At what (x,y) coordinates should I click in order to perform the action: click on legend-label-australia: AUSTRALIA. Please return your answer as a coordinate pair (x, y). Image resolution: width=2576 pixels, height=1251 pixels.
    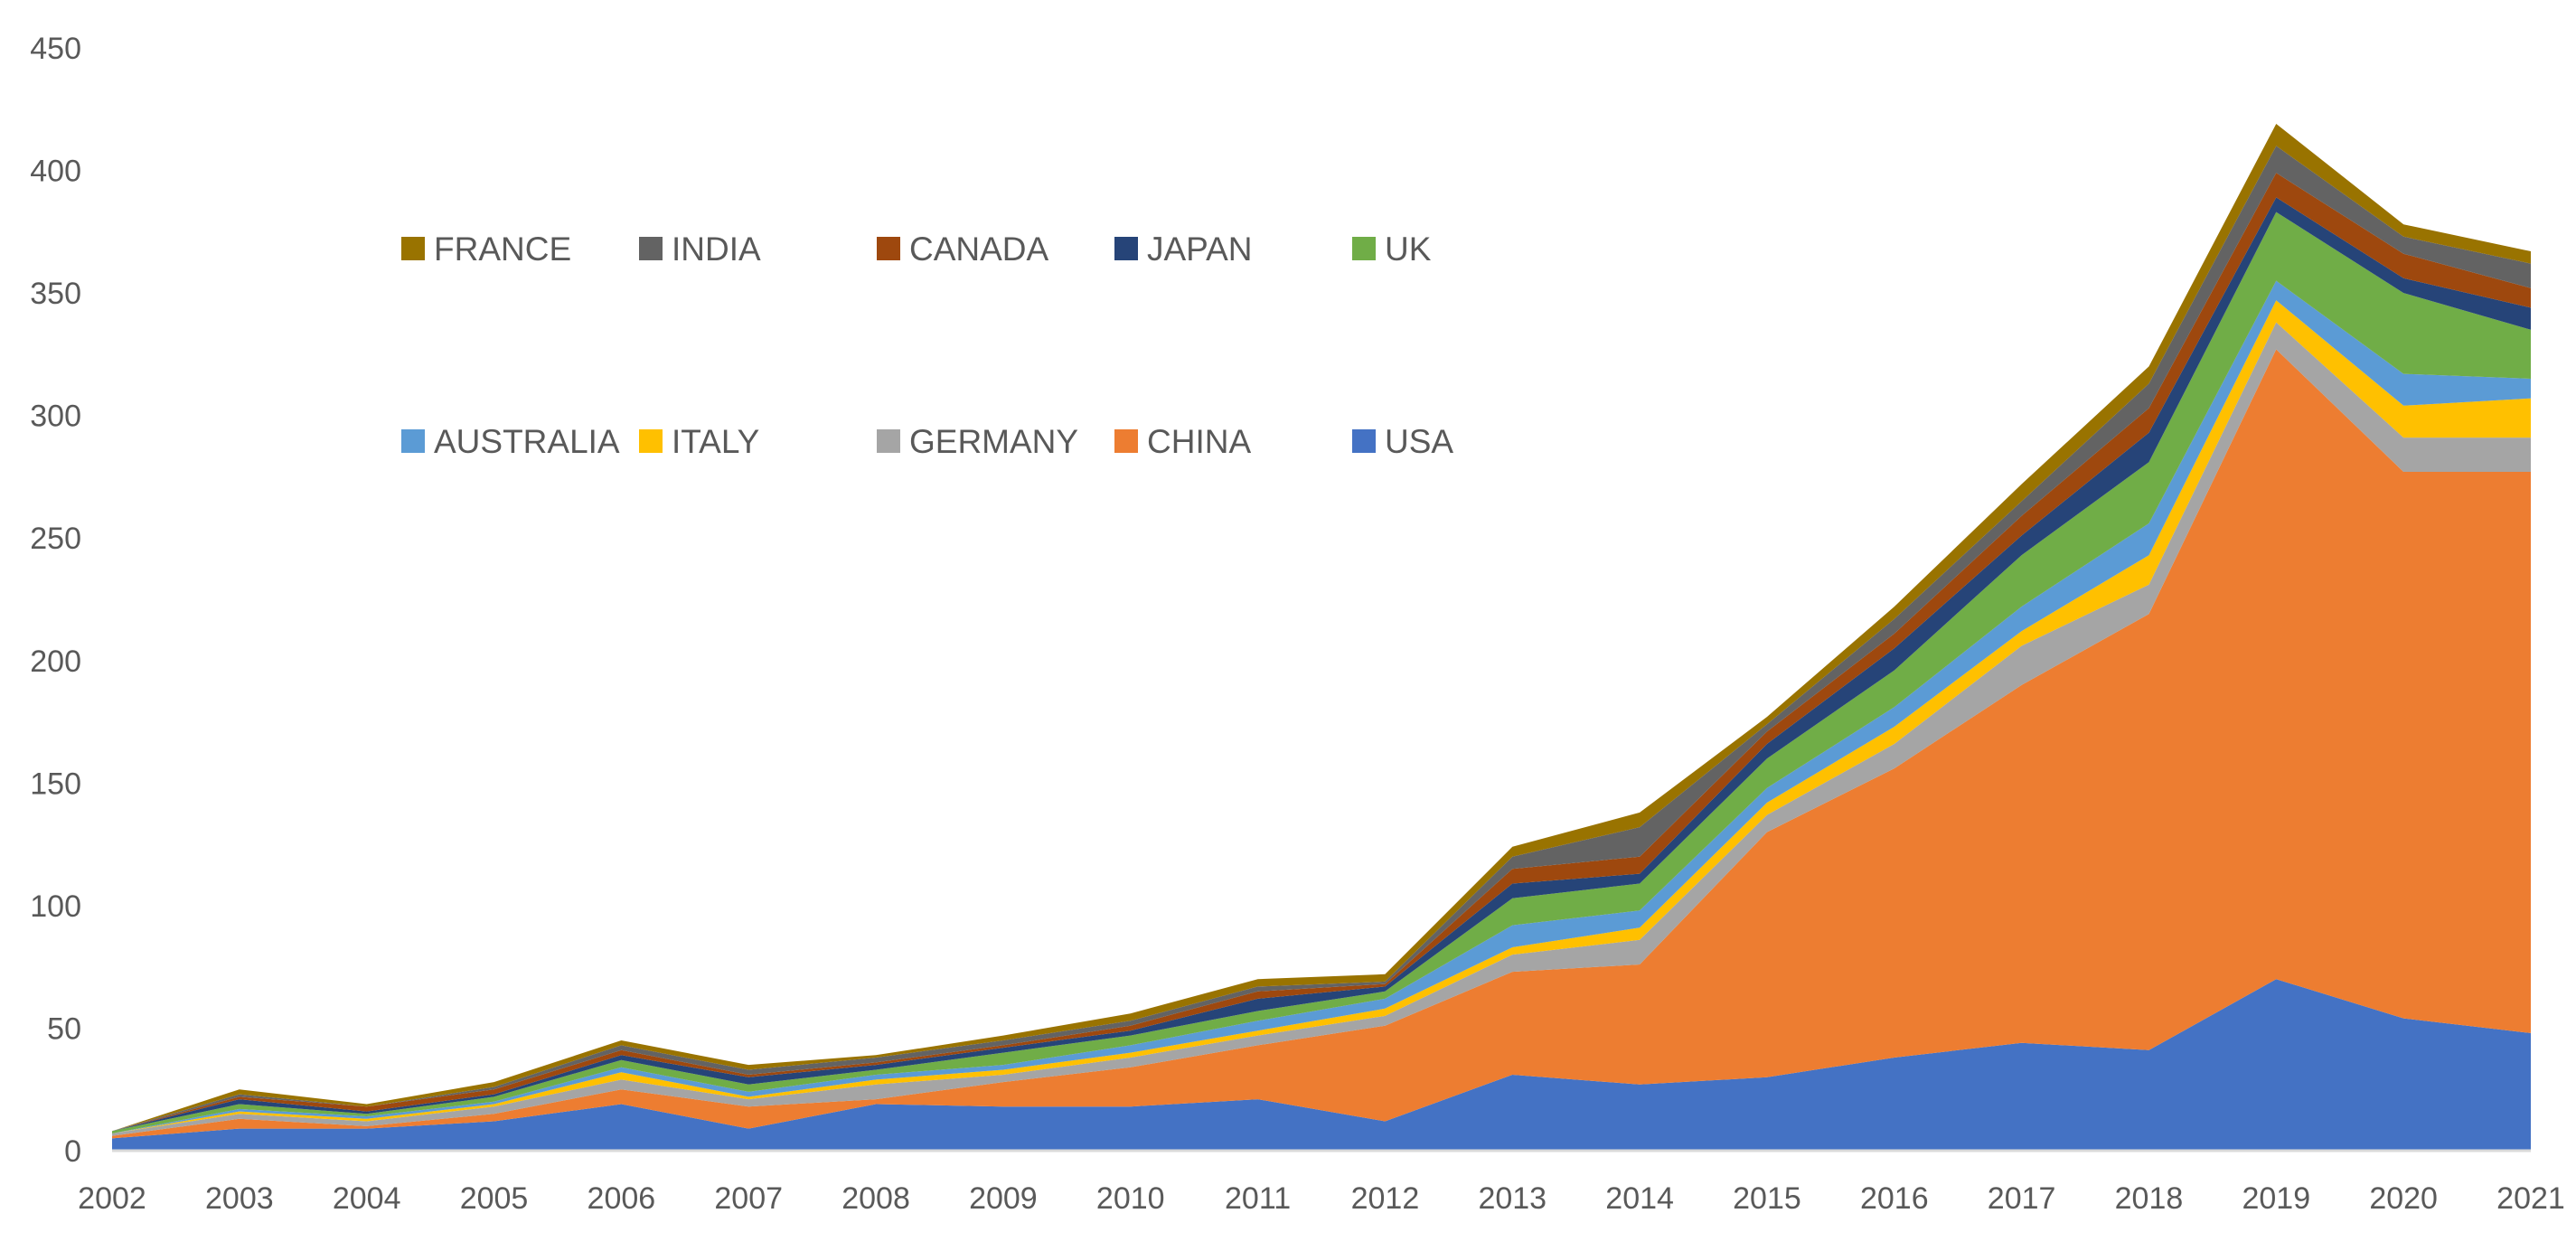
    Looking at the image, I should click on (527, 442).